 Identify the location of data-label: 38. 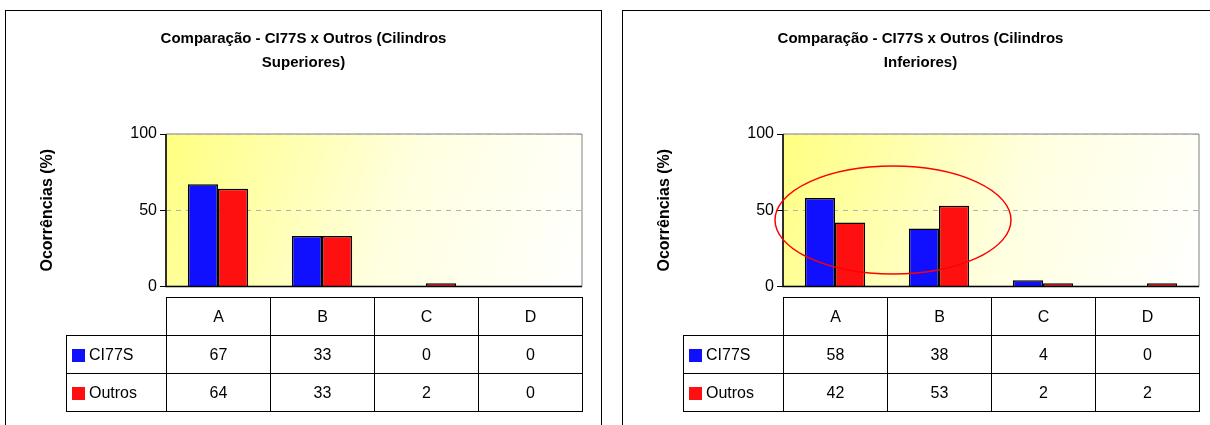
(939, 354).